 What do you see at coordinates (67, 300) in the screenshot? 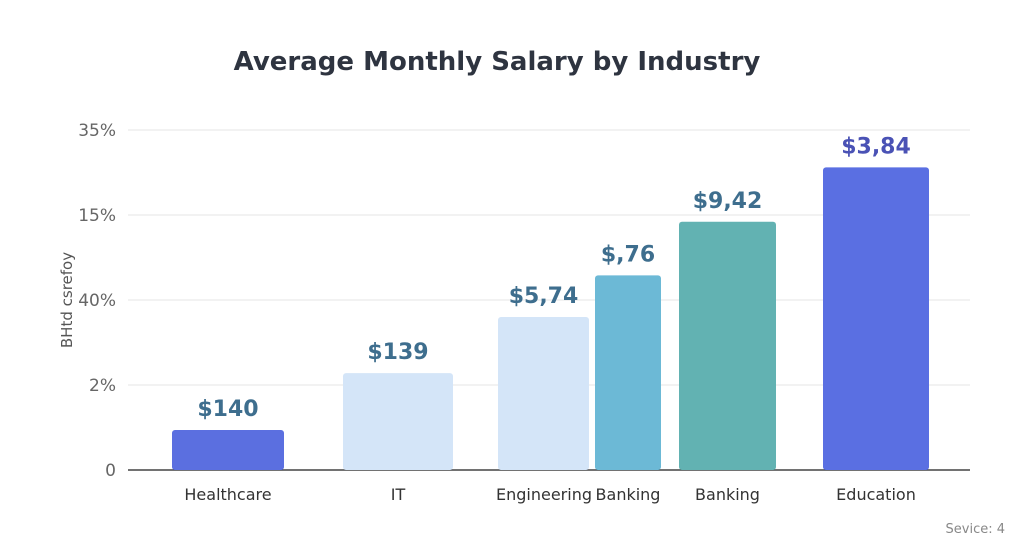
I see `y-axis-label: BHtd csrefoy` at bounding box center [67, 300].